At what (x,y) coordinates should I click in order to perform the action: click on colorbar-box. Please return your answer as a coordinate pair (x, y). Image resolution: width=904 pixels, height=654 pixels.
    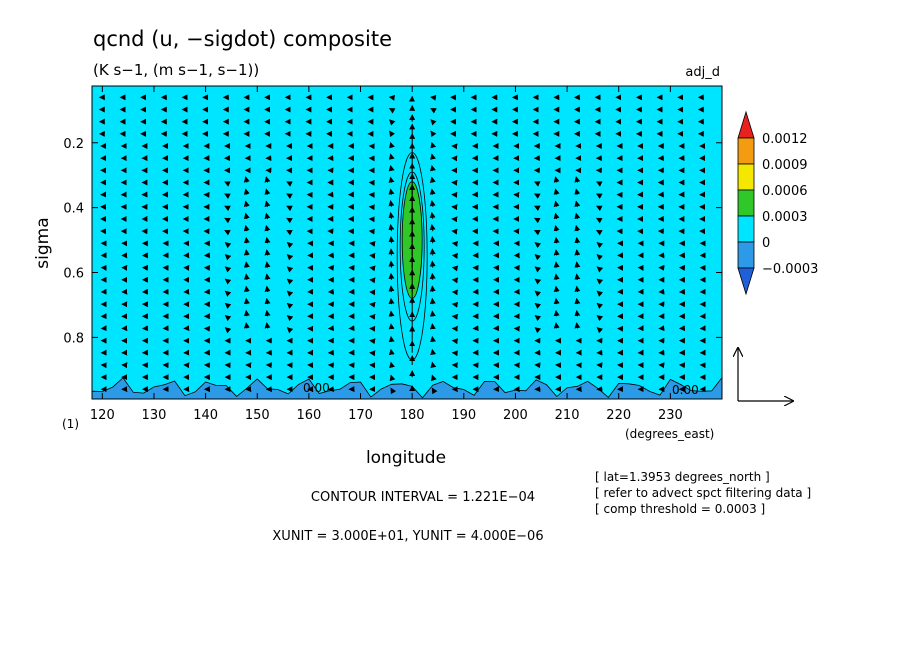
    Looking at the image, I should click on (746, 177).